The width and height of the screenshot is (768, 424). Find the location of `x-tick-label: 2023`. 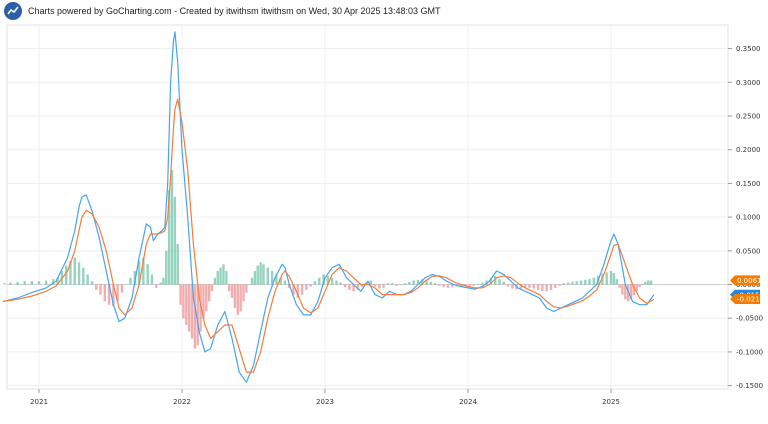

x-tick-label: 2023 is located at coordinates (325, 402).